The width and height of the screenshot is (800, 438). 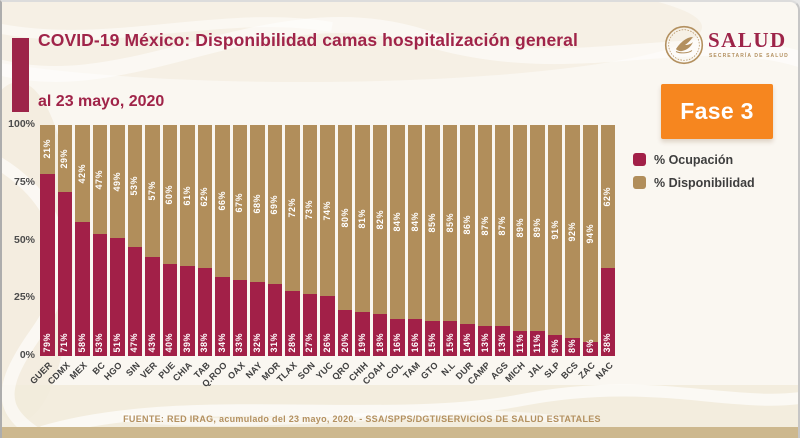 I want to click on segment-disponibilidad: 92%, so click(x=572, y=231).